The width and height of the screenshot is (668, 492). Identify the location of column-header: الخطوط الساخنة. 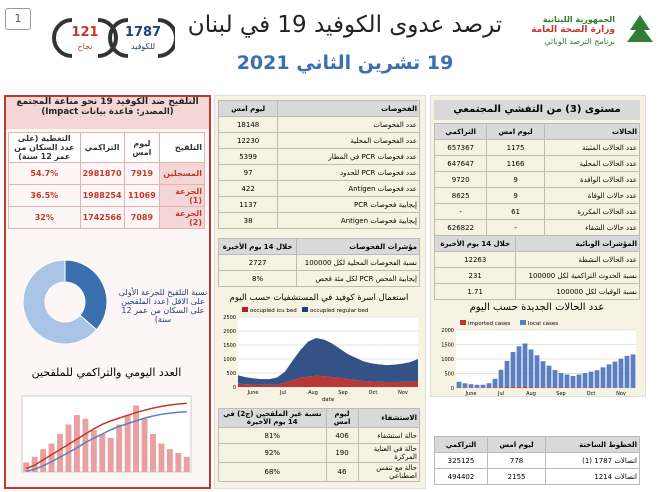
(592, 444).